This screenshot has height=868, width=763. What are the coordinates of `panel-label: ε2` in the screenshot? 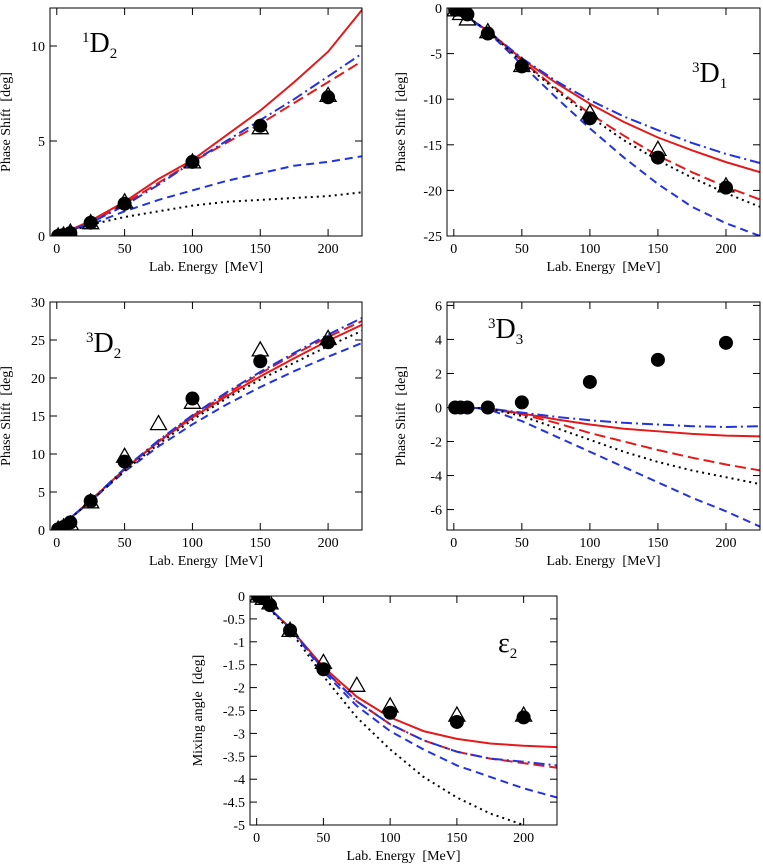 It's located at (507, 645).